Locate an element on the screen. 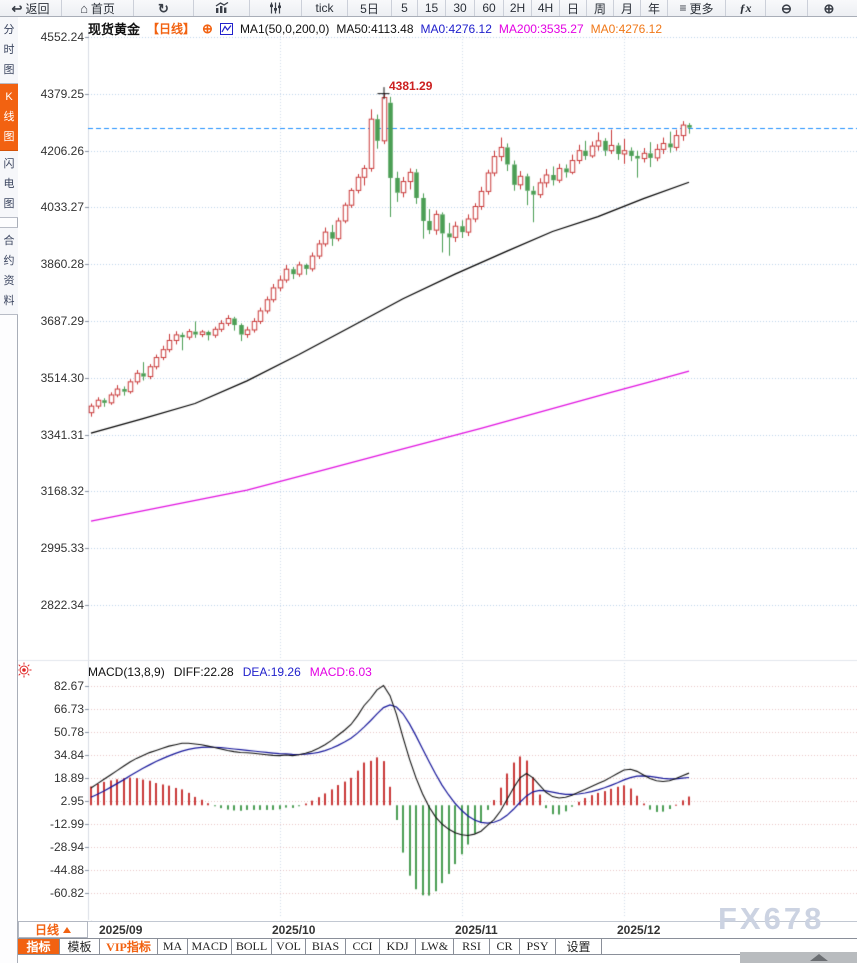 The image size is (857, 963). sliders-icon is located at coordinates (275, 8).